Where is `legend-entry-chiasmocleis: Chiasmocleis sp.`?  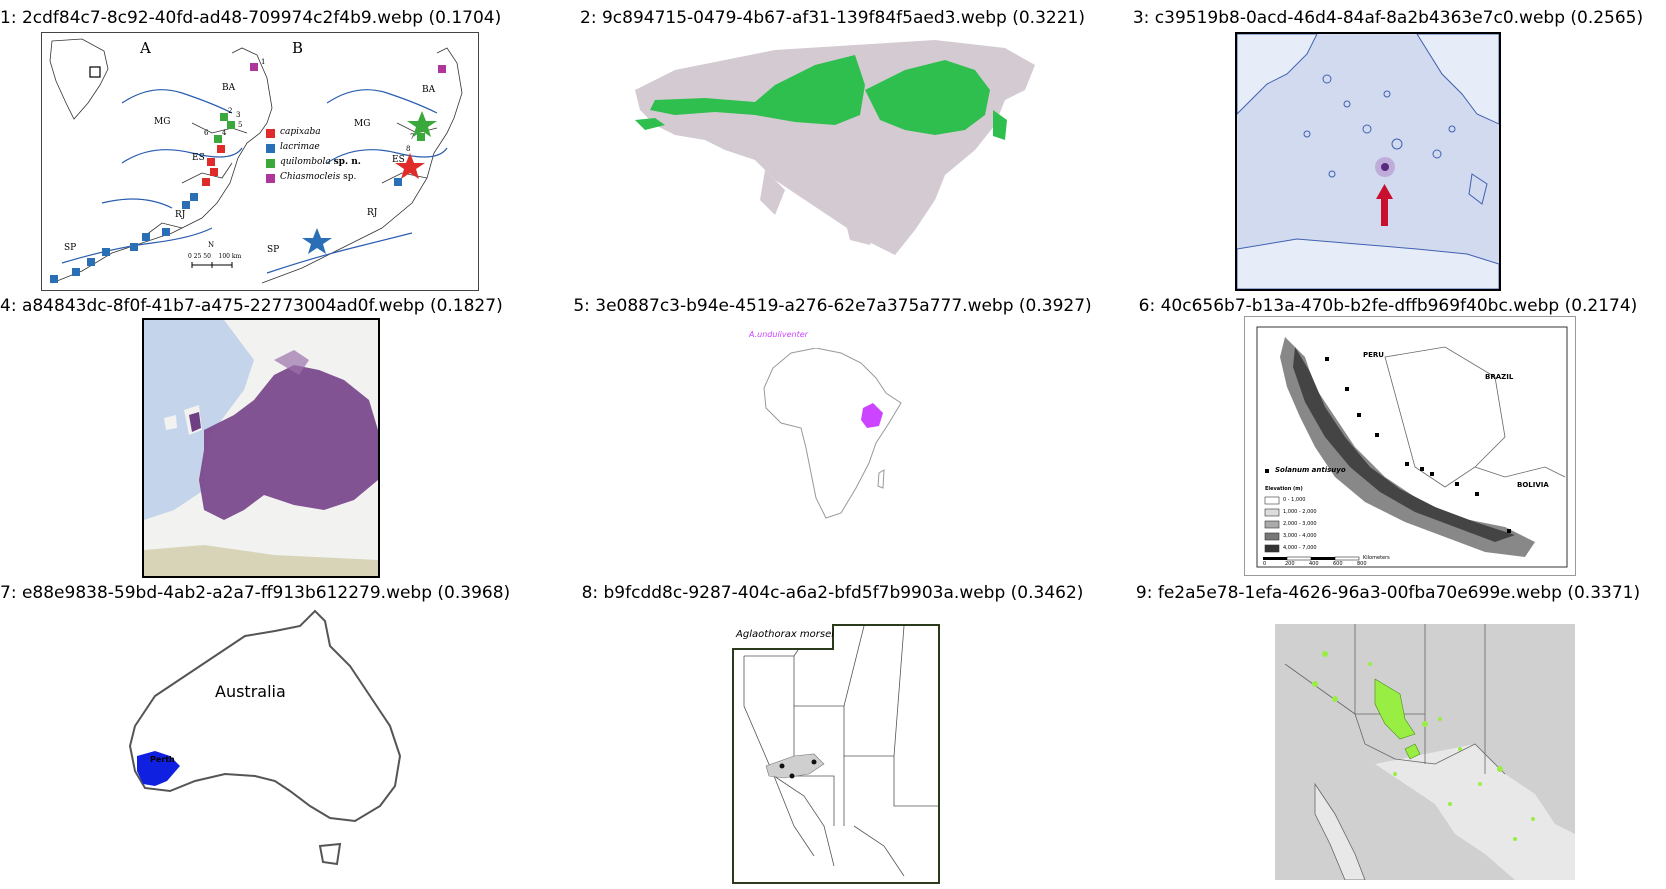
legend-entry-chiasmocleis: Chiasmocleis sp. is located at coordinates (318, 177).